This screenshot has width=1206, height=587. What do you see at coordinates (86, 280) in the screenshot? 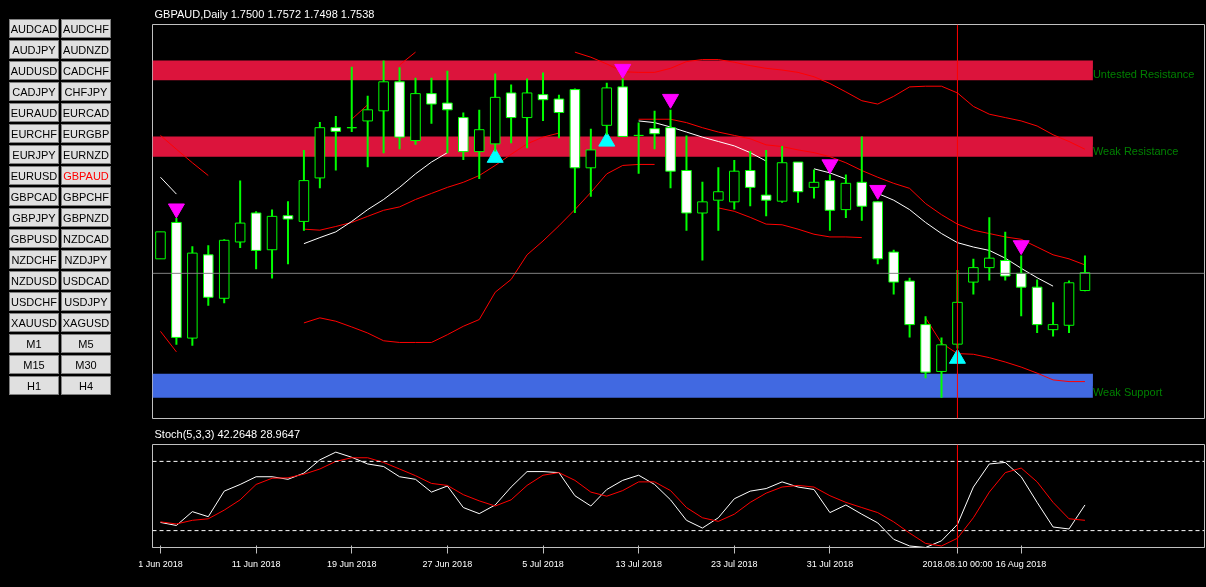
I see `text: USDCAD` at bounding box center [86, 280].